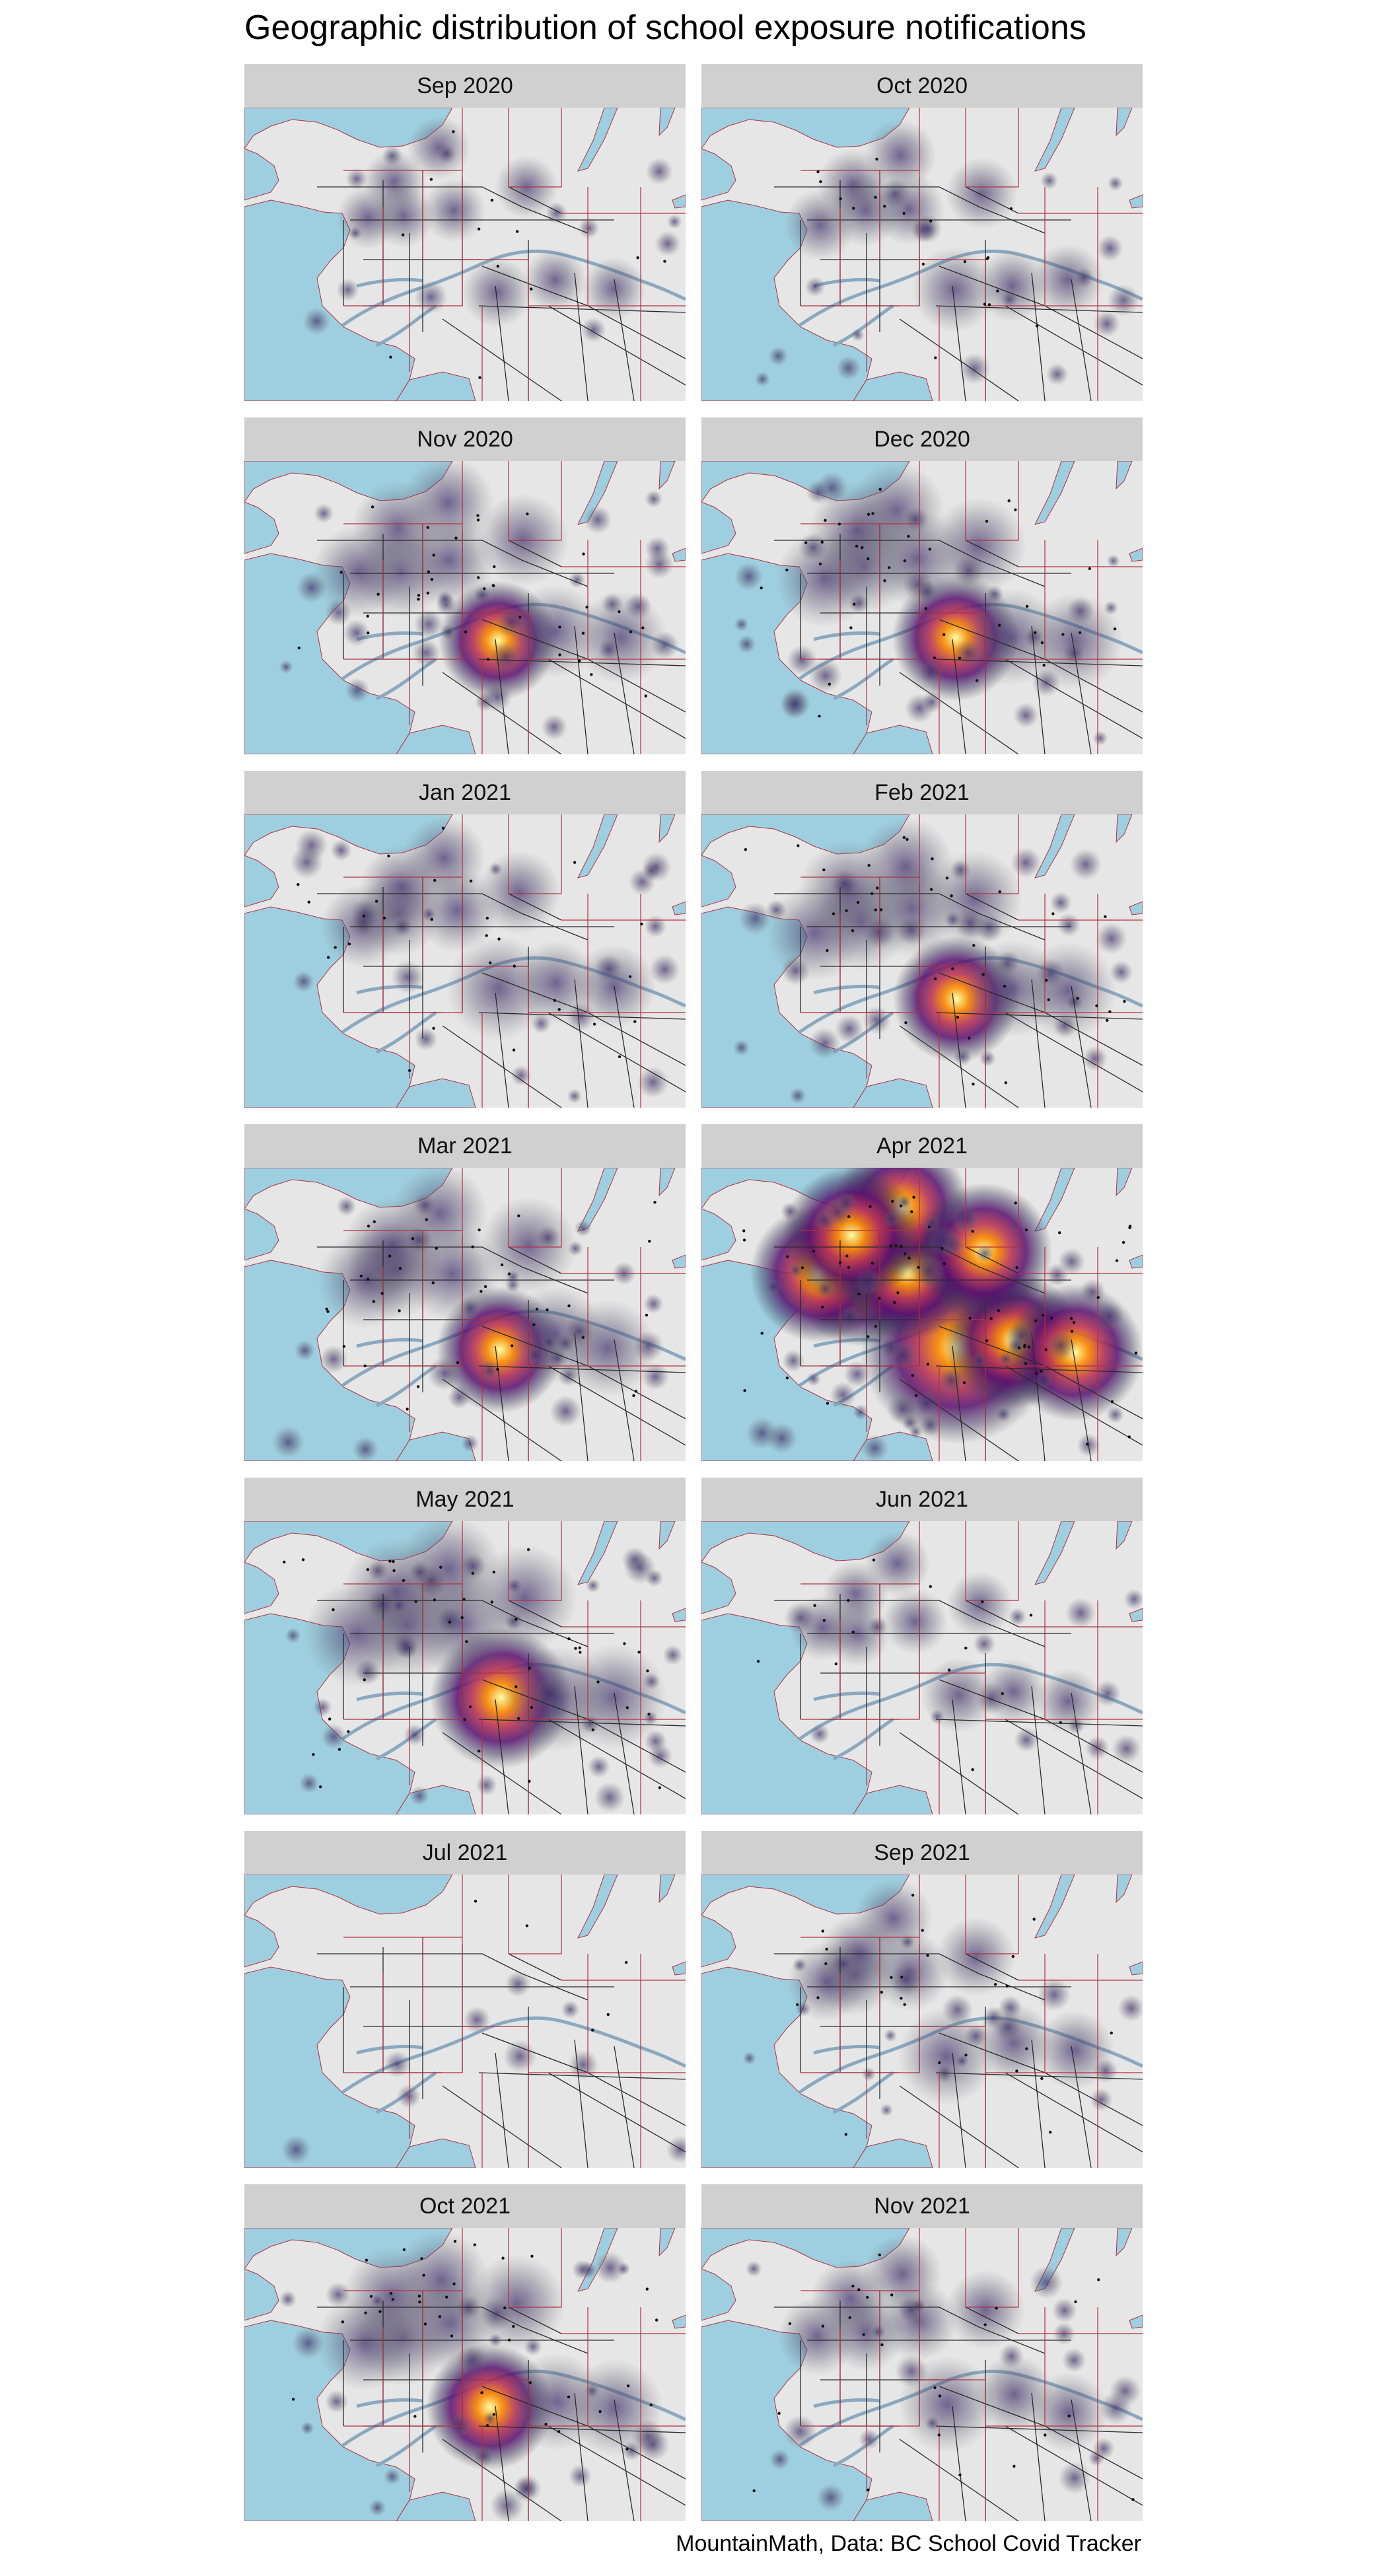 This screenshot has height=2576, width=1387. Describe the element at coordinates (922, 939) in the screenshot. I see `facet-panel: Feb 2021` at that location.